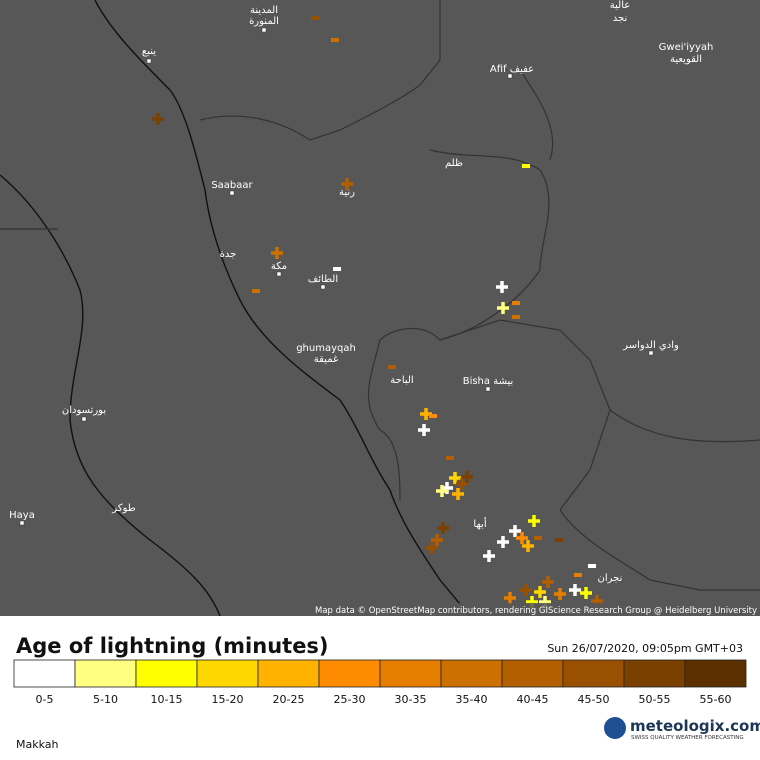 The image size is (760, 760). What do you see at coordinates (686, 59) in the screenshot?
I see `place-label: القويعية` at bounding box center [686, 59].